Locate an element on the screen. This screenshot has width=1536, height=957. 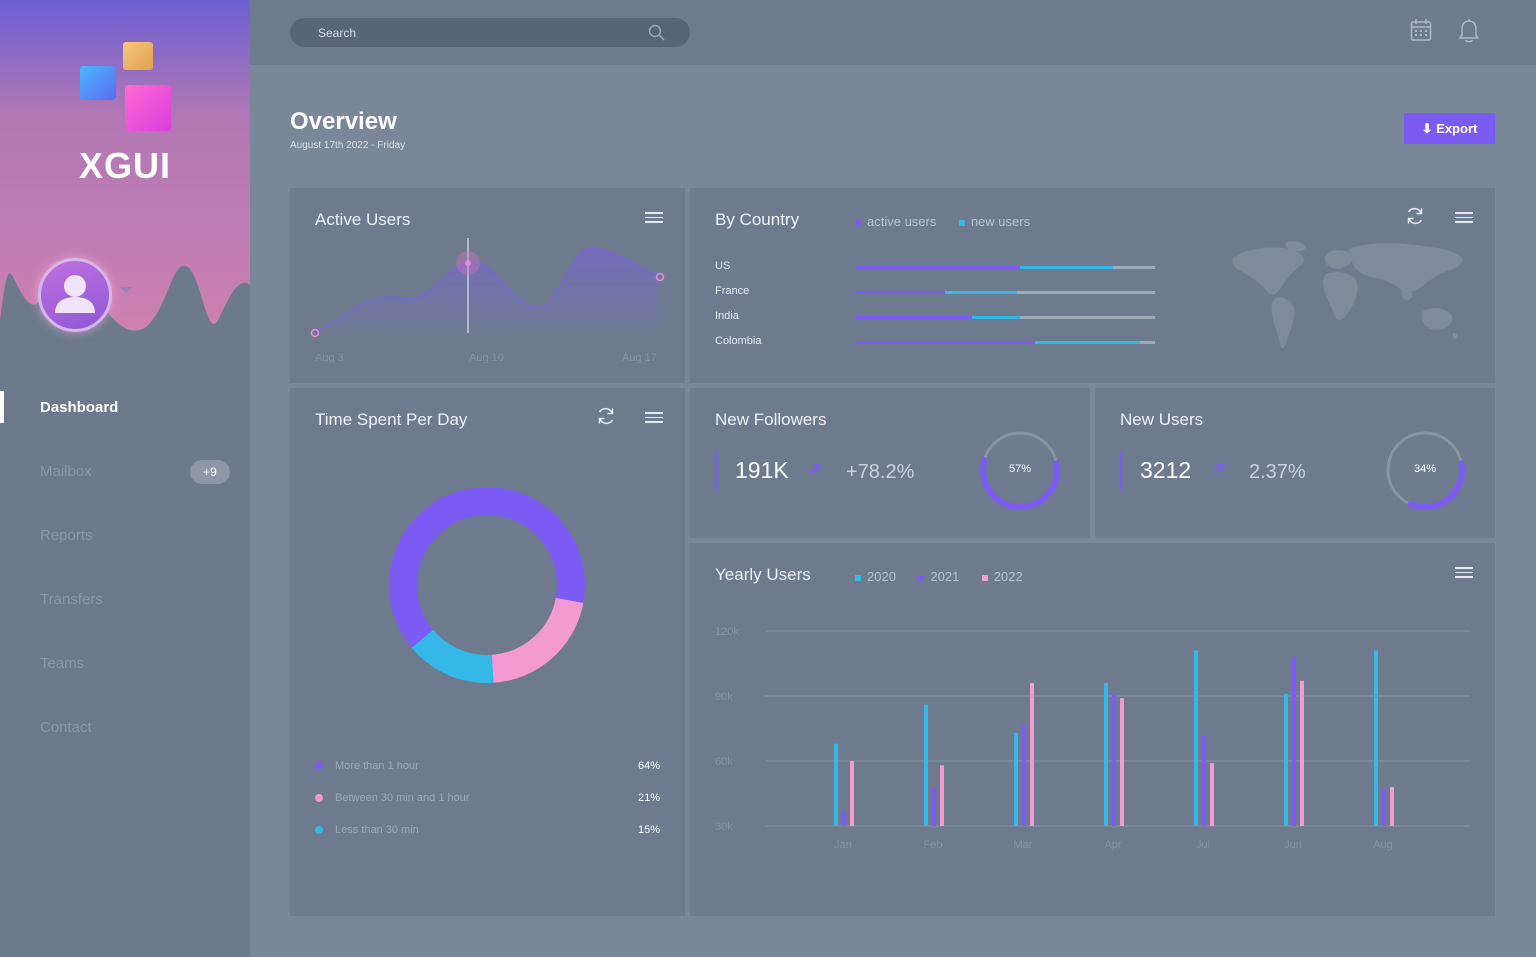
time-legend-item: Between 30 min and 1 hour 21% is located at coordinates (487, 798).